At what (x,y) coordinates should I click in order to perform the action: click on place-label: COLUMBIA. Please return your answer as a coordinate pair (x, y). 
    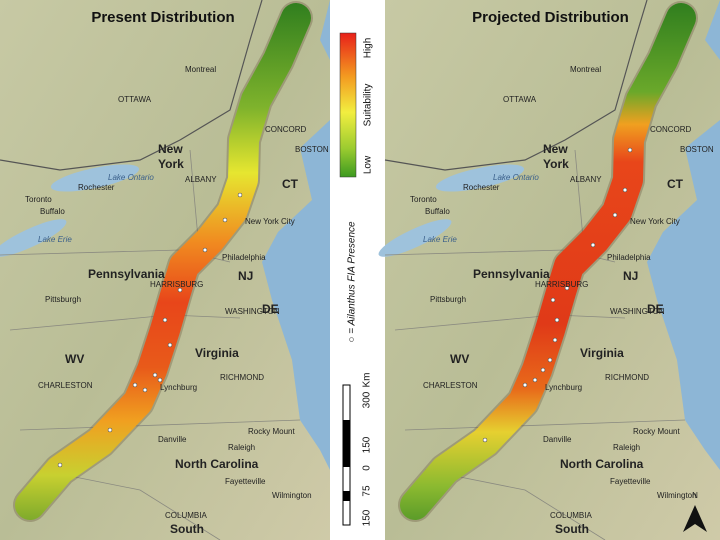
    Looking at the image, I should click on (571, 515).